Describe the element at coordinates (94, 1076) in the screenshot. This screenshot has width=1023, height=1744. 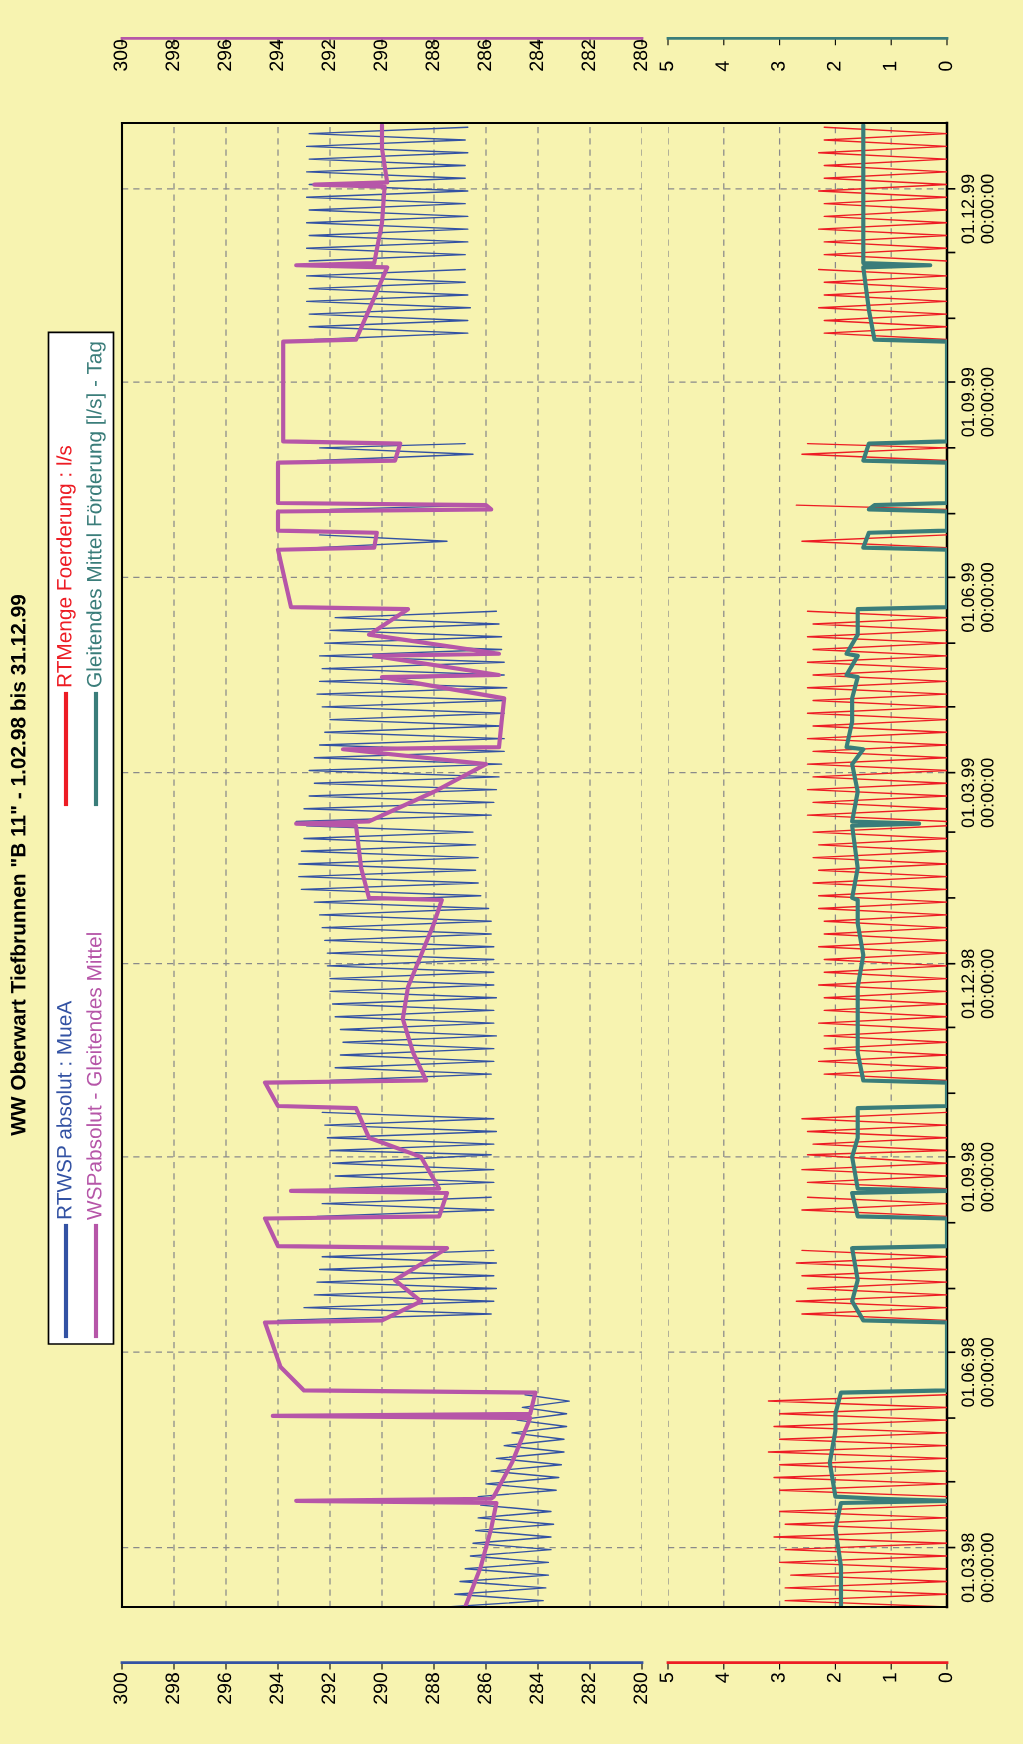
I see `text: WSPabsolut - Gleitendes Mittel` at that location.